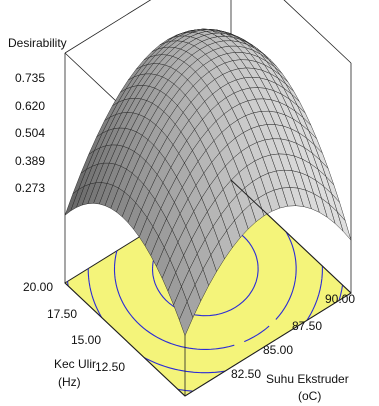 The width and height of the screenshot is (379, 406). What do you see at coordinates (310, 396) in the screenshot?
I see `y-axis-label-unit: (oC)` at bounding box center [310, 396].